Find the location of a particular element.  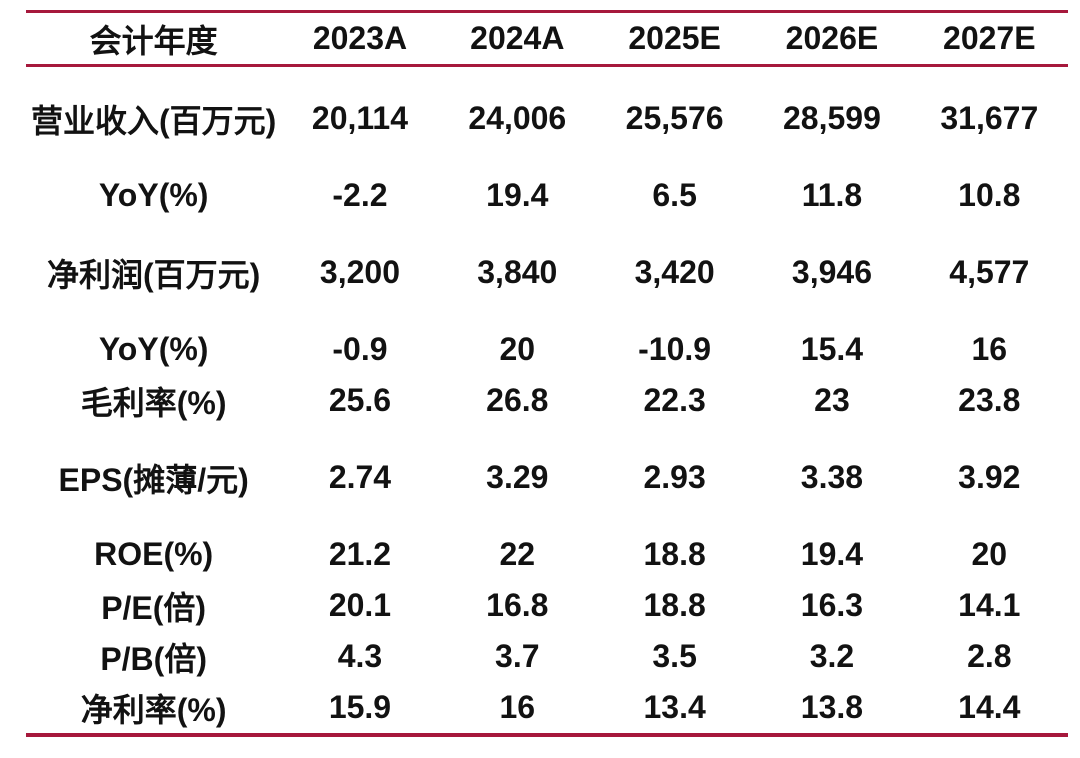

cell-value: -2.2 is located at coordinates (360, 195).